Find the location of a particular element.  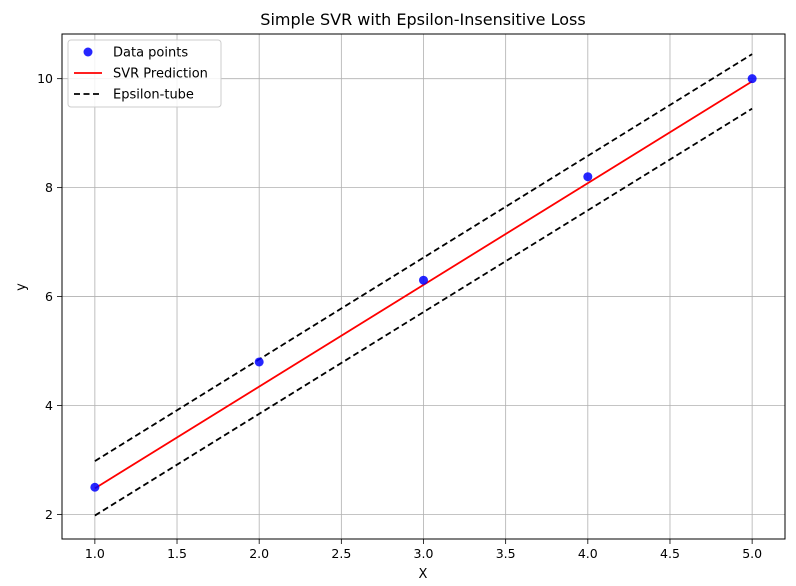

x-tick-label: 4.0 is located at coordinates (588, 553).